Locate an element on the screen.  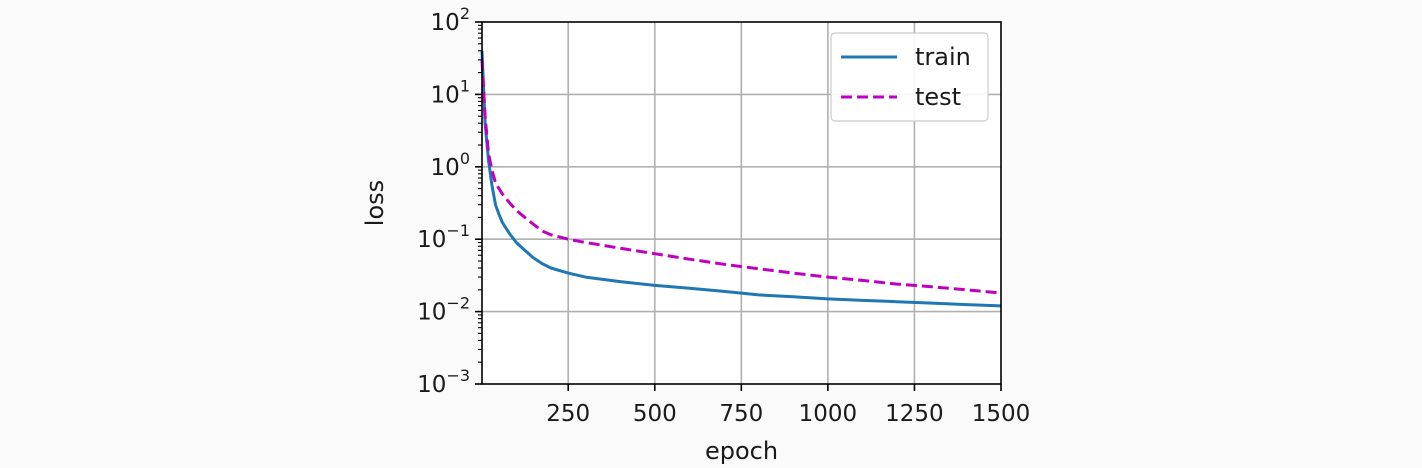
legend-box is located at coordinates (909, 77).